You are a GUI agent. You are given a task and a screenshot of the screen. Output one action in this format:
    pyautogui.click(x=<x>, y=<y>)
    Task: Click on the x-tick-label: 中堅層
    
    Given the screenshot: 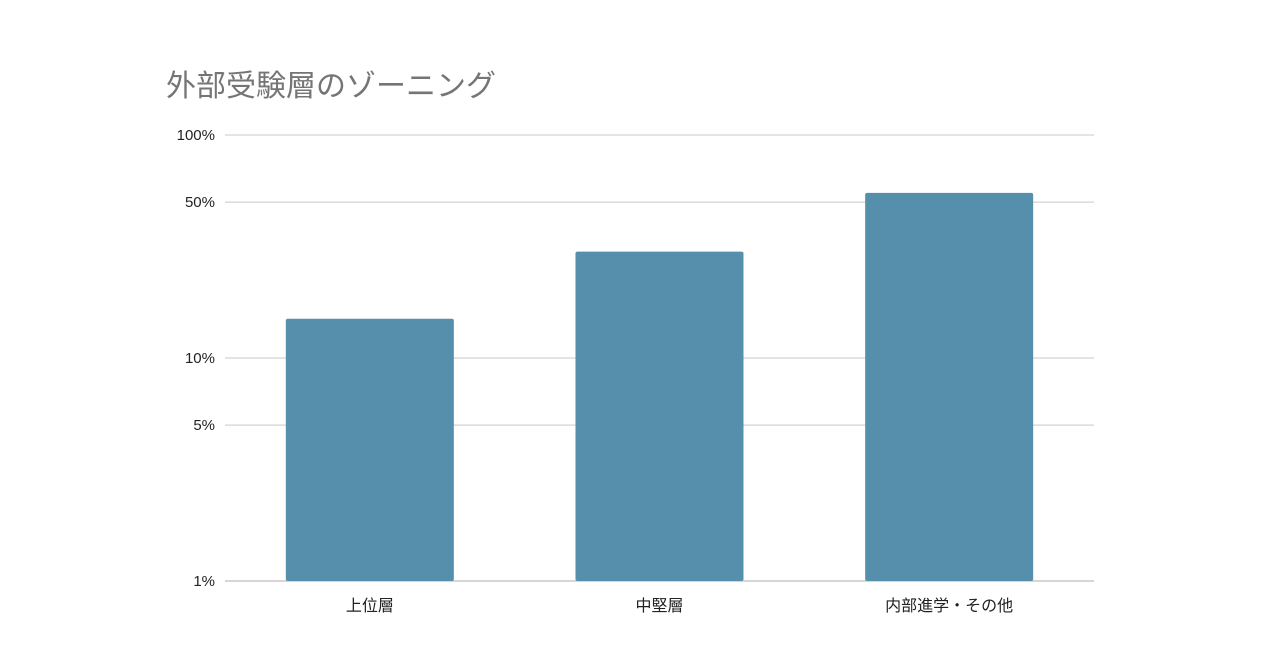 What is the action you would take?
    pyautogui.click(x=659, y=605)
    